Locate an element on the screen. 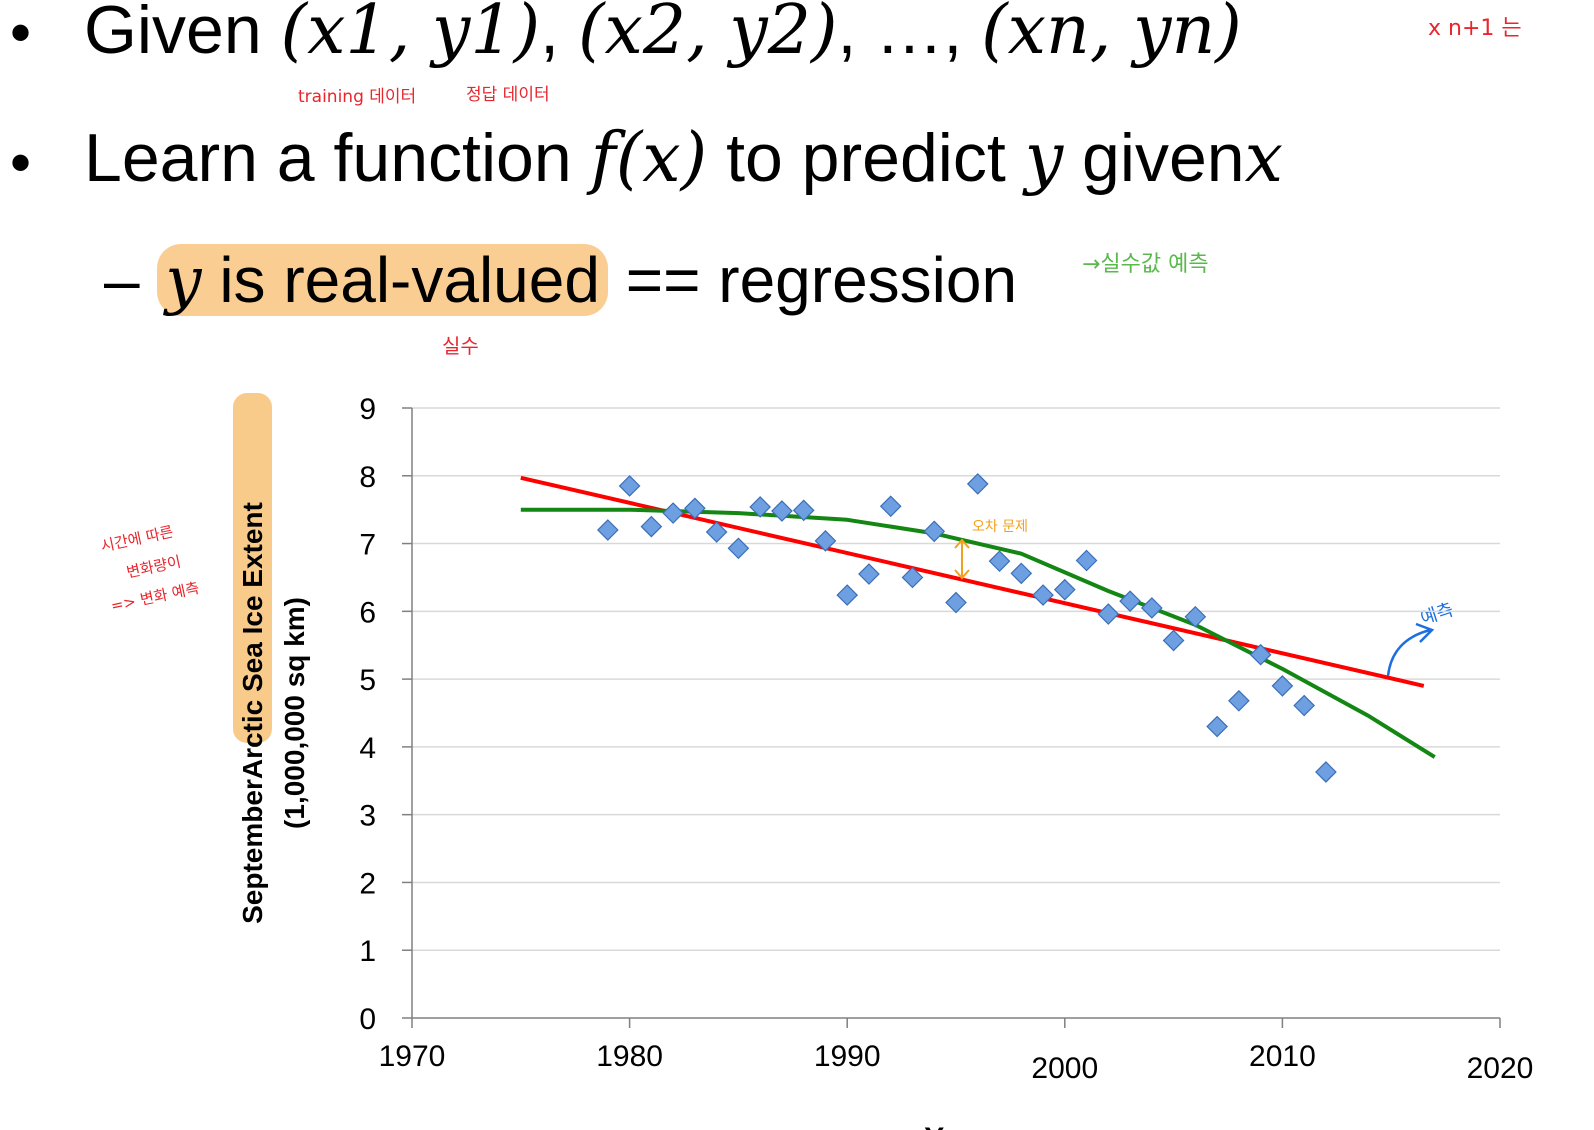 The width and height of the screenshot is (1594, 1130). y-axis-label-highlight: Arctic Sea Ice Extent is located at coordinates (252, 640).